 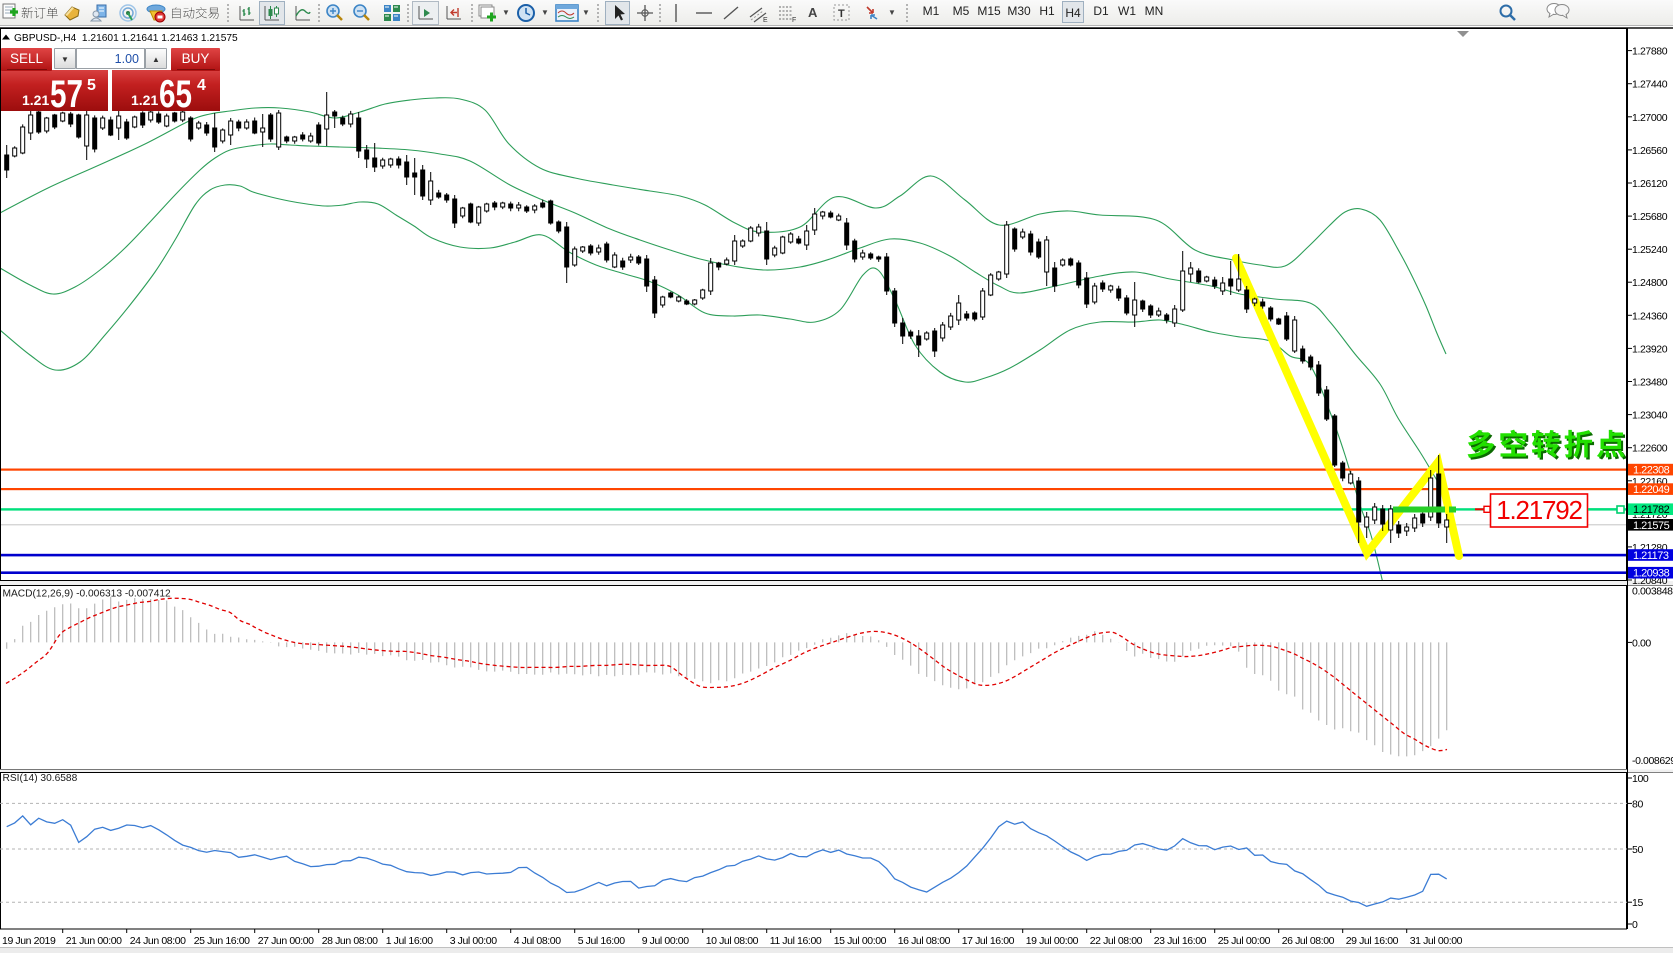 What do you see at coordinates (1372, 941) in the screenshot?
I see `svg-text: 29 Jul 16:00` at bounding box center [1372, 941].